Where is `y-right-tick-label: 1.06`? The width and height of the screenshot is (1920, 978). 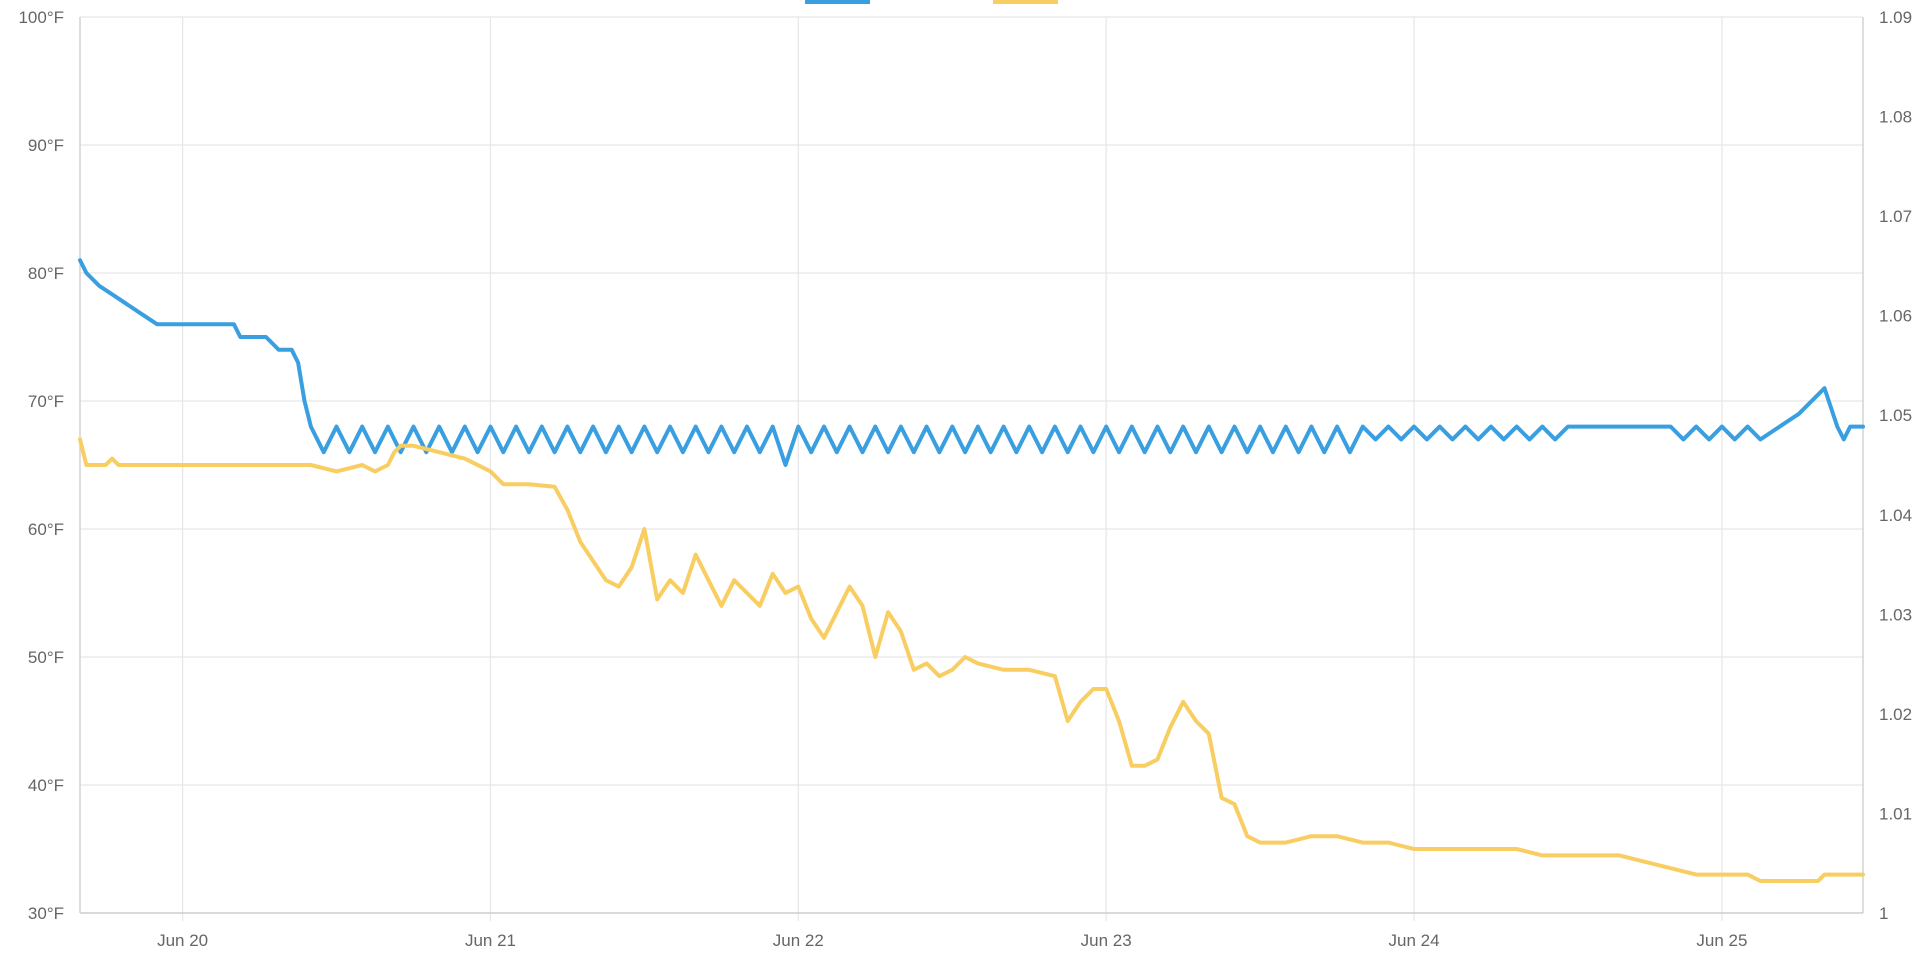
y-right-tick-label: 1.06 is located at coordinates (1895, 316).